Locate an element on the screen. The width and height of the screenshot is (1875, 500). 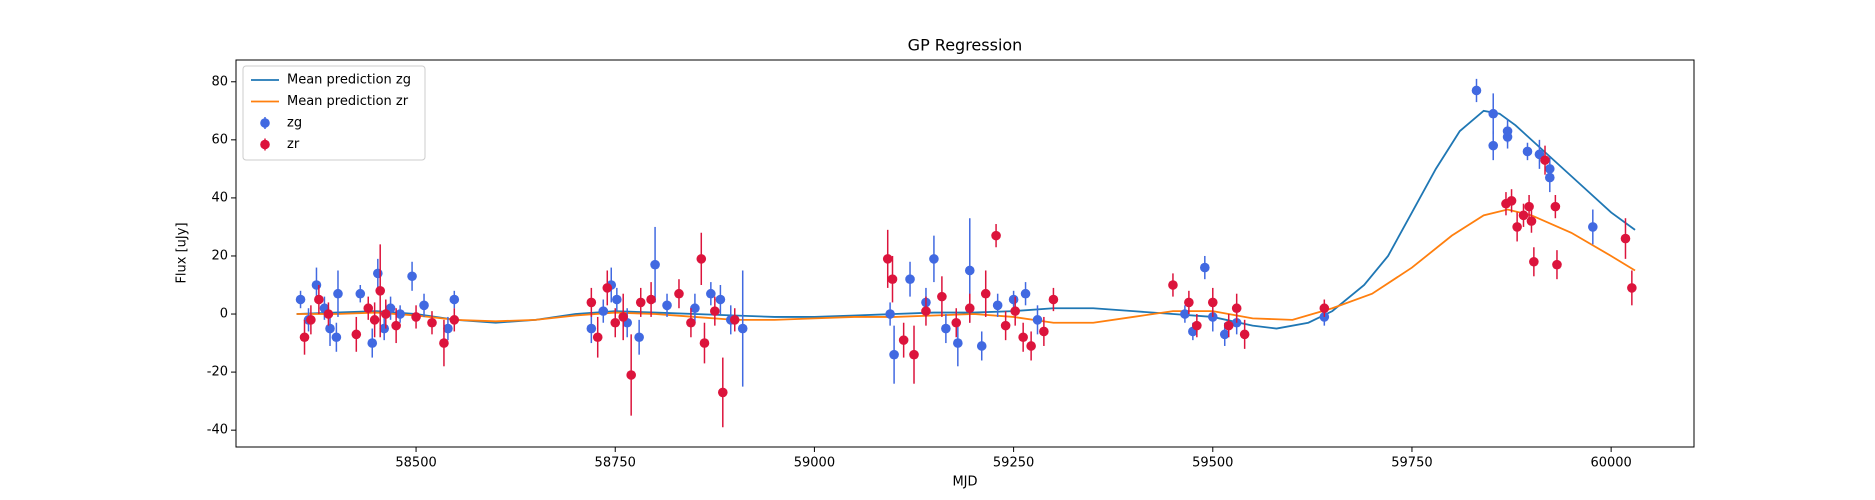
x-tick-label: 58500 is located at coordinates (415, 463).